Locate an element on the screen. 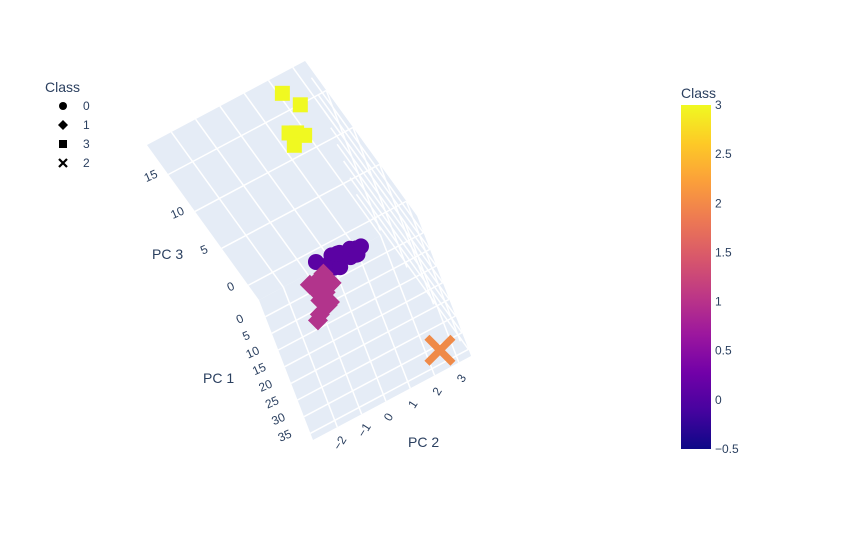  colorbar-tick-label: −0.5 is located at coordinates (727, 449).